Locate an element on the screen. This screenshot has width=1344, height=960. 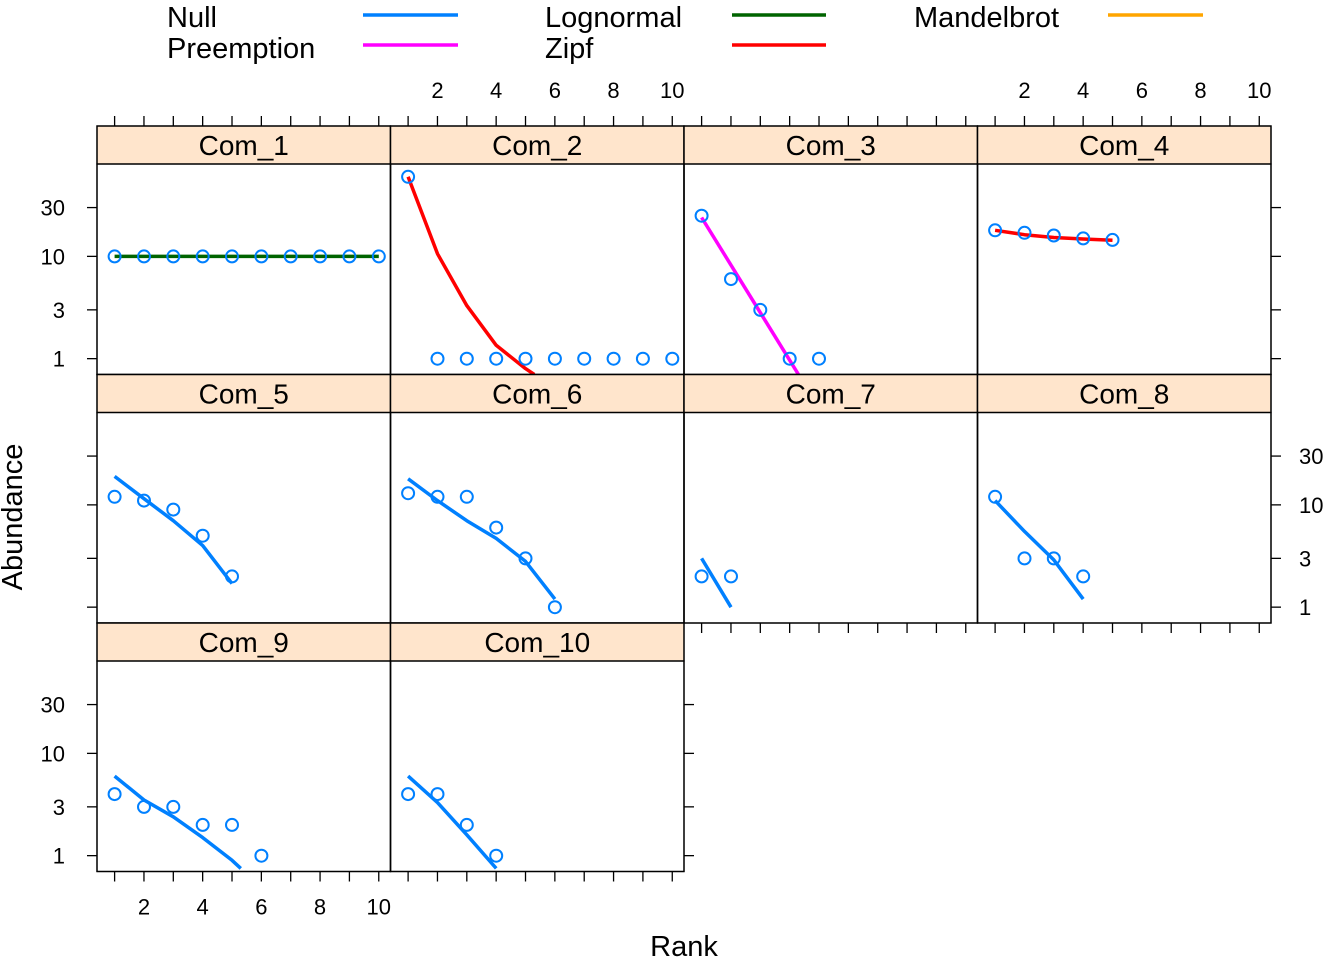
strip-label: Com_5 is located at coordinates (244, 394).